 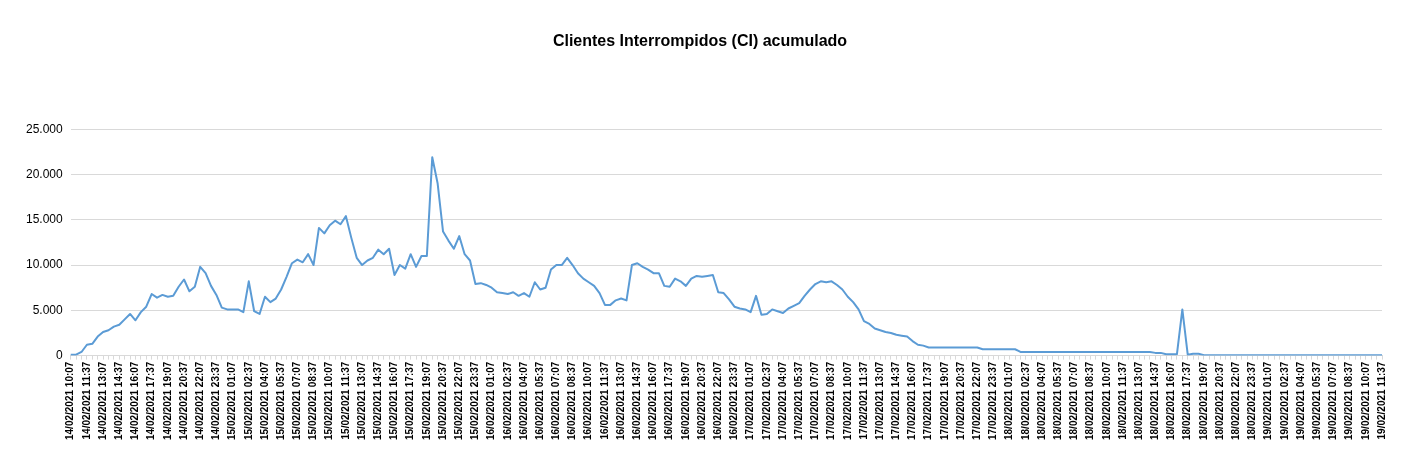 What do you see at coordinates (361, 400) in the screenshot?
I see `x-tick-label: 15/02/2021 13:07` at bounding box center [361, 400].